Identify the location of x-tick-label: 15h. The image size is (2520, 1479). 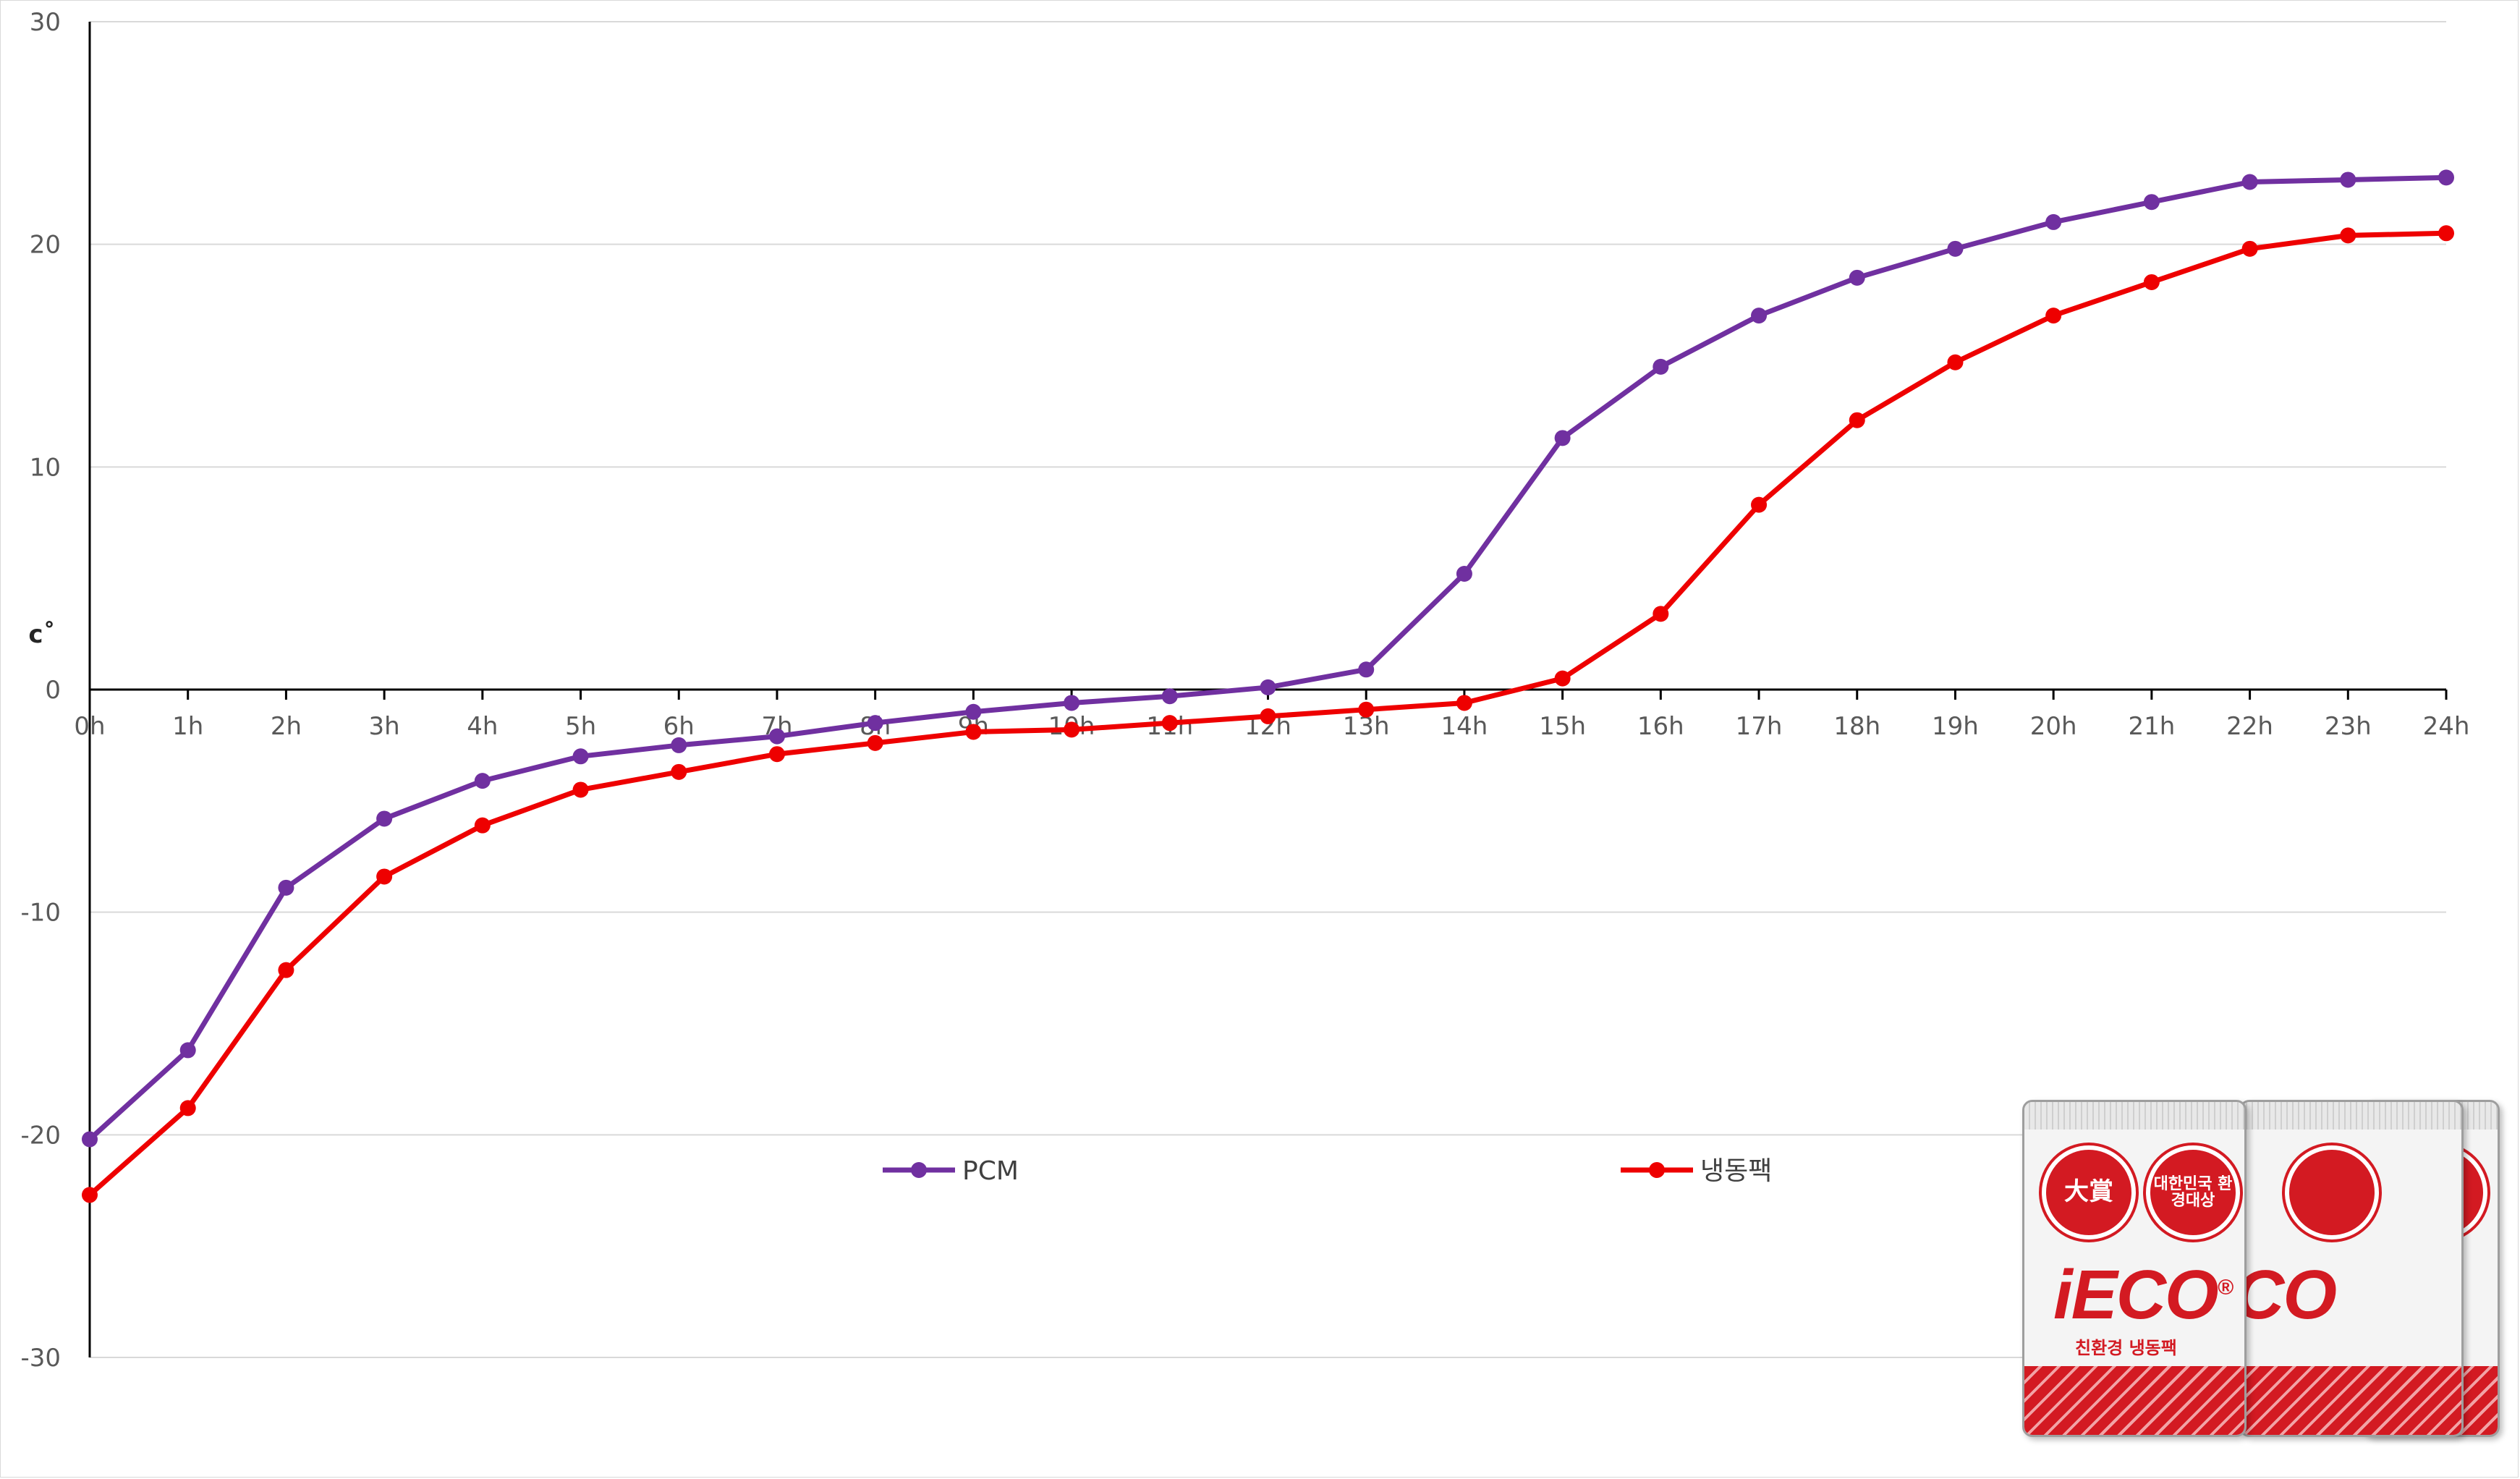
(1562, 726).